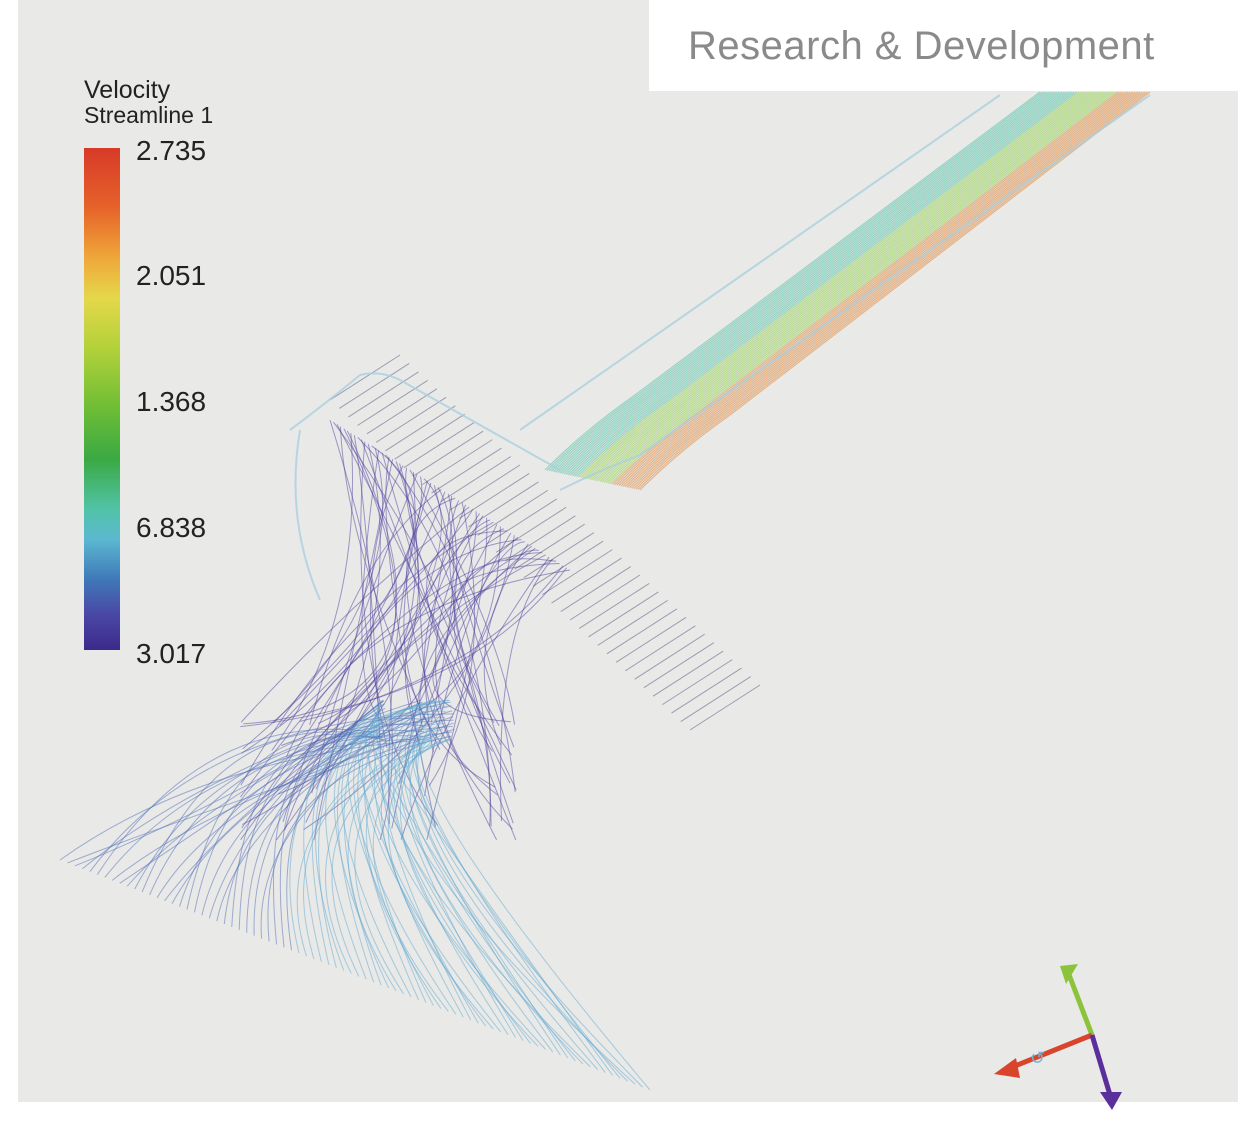 Image resolution: width=1238 pixels, height=1131 pixels. Describe the element at coordinates (149, 115) in the screenshot. I see `legend-subtitle: Streamline 1` at that location.